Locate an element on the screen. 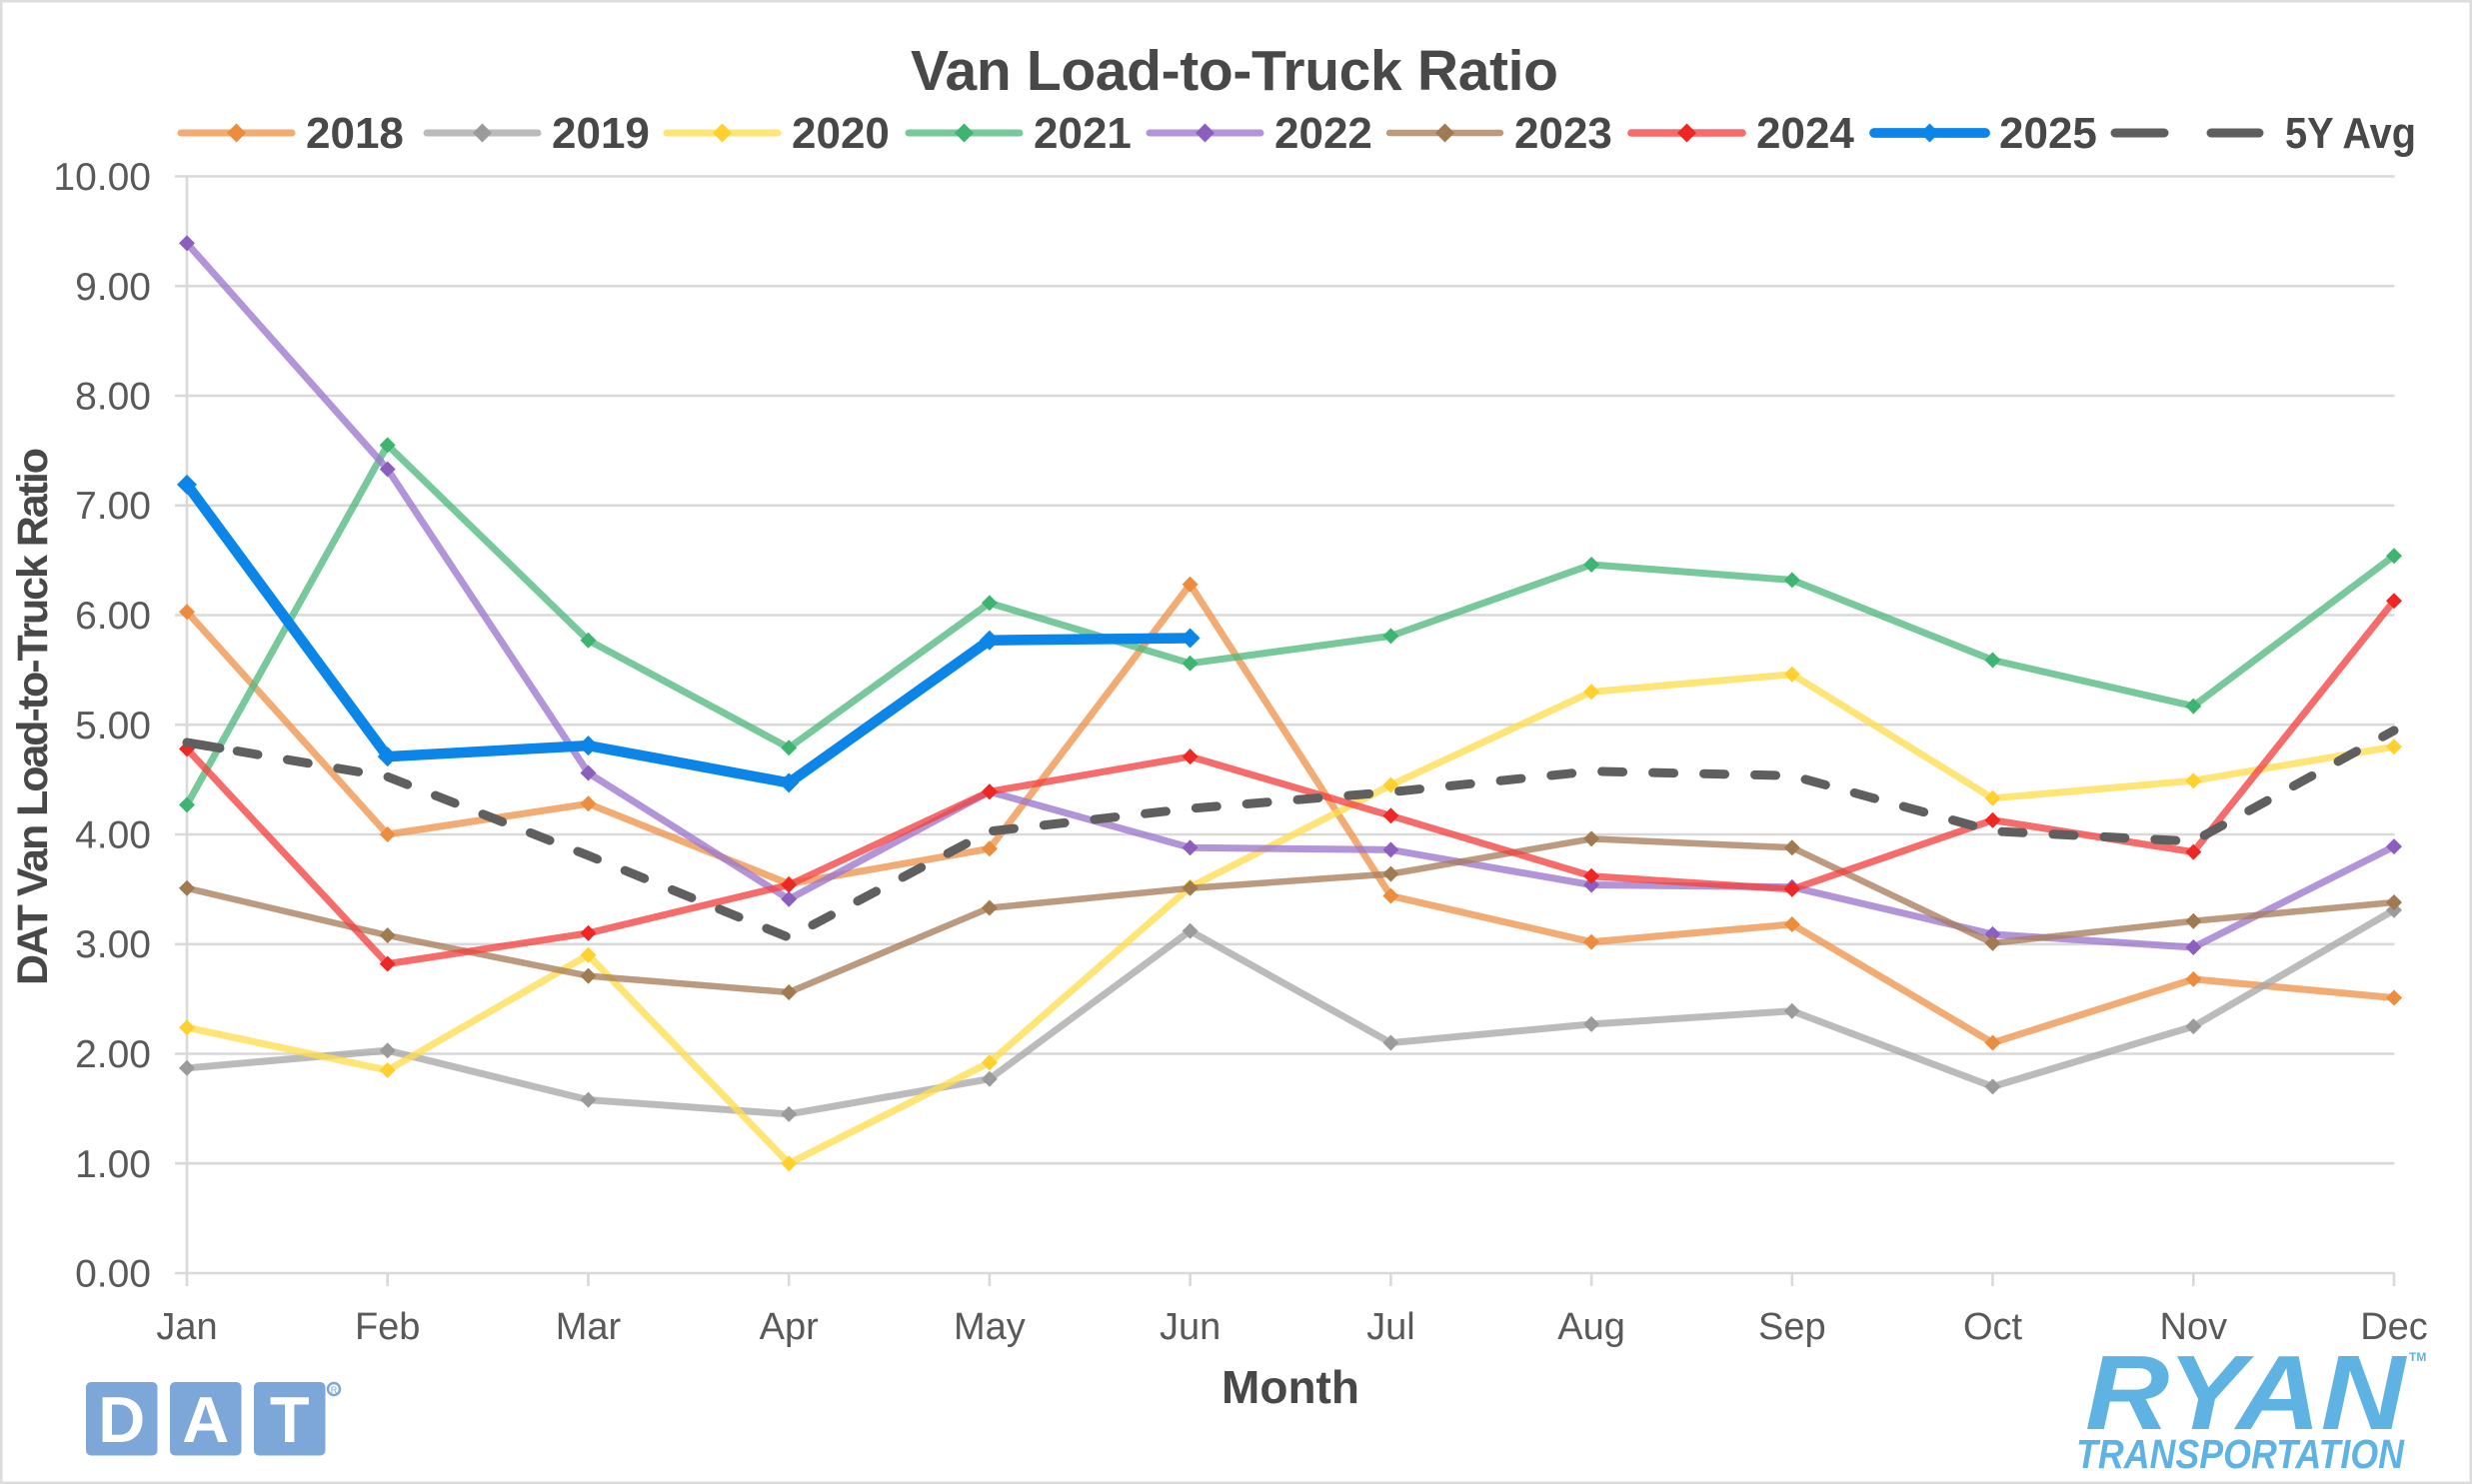  svg-text: Oct is located at coordinates (1993, 1327).